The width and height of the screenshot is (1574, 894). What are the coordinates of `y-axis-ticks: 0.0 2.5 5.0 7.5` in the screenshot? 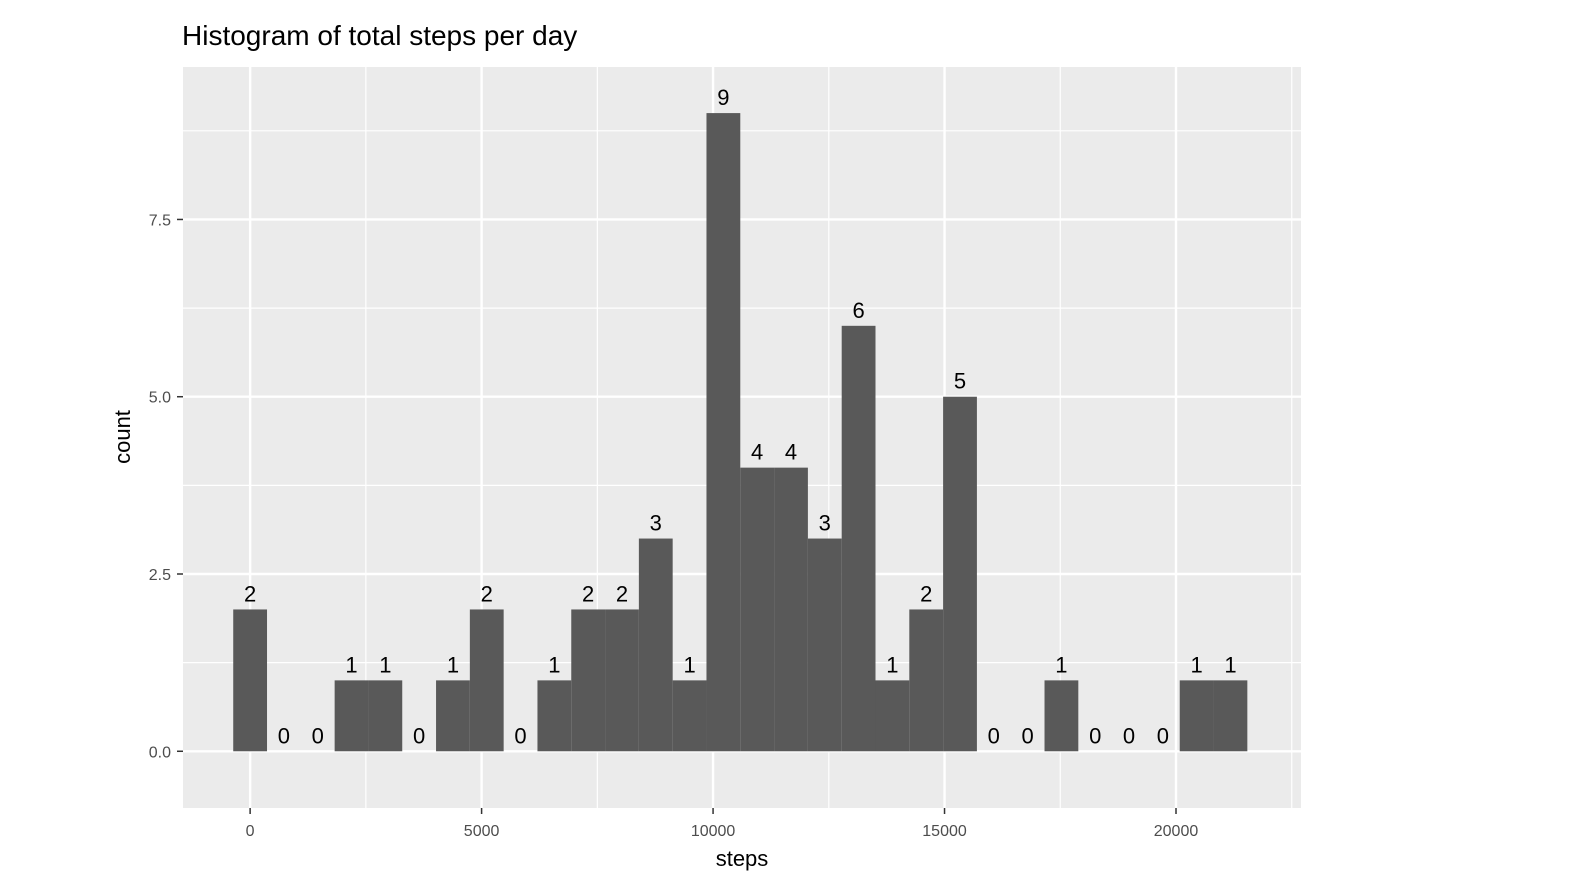 It's located at (166, 486).